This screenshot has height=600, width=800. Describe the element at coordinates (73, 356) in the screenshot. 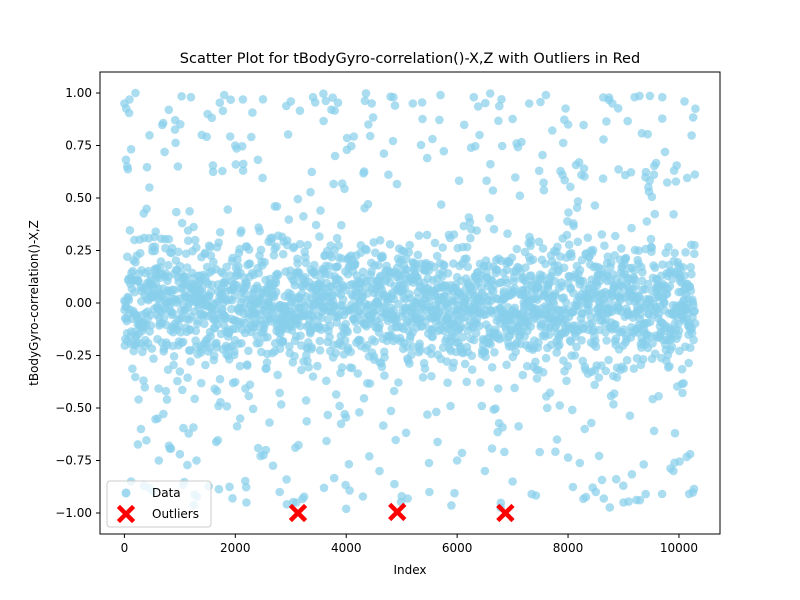

I see `y-tick-label: −0.25` at that location.